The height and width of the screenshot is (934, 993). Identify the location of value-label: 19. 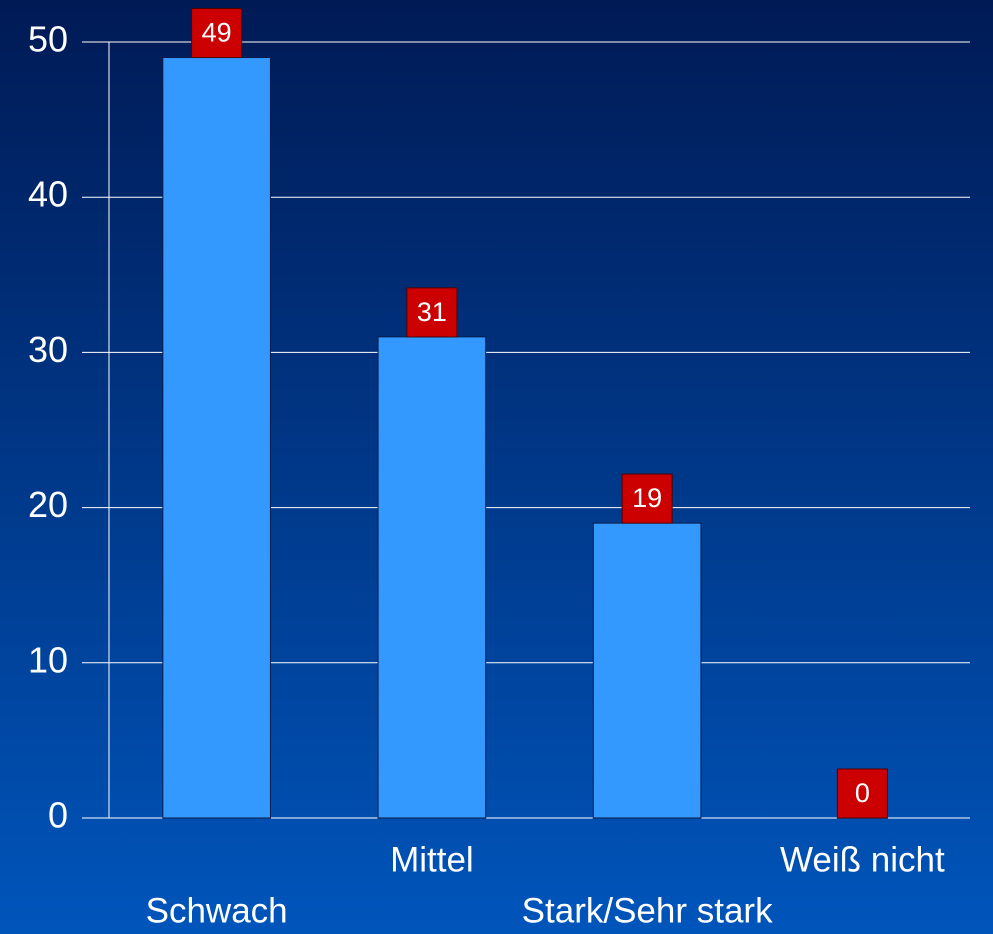
(647, 498).